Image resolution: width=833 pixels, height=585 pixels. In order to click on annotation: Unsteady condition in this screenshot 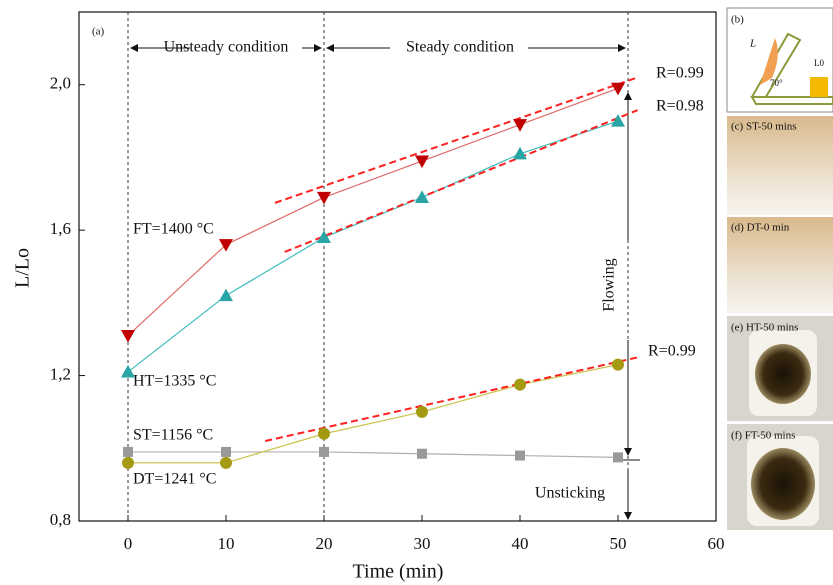, I will do `click(226, 47)`.